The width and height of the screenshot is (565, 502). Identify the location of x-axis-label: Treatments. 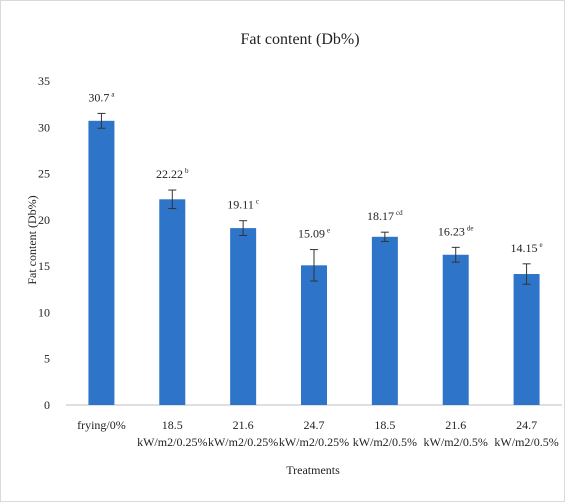
(313, 470).